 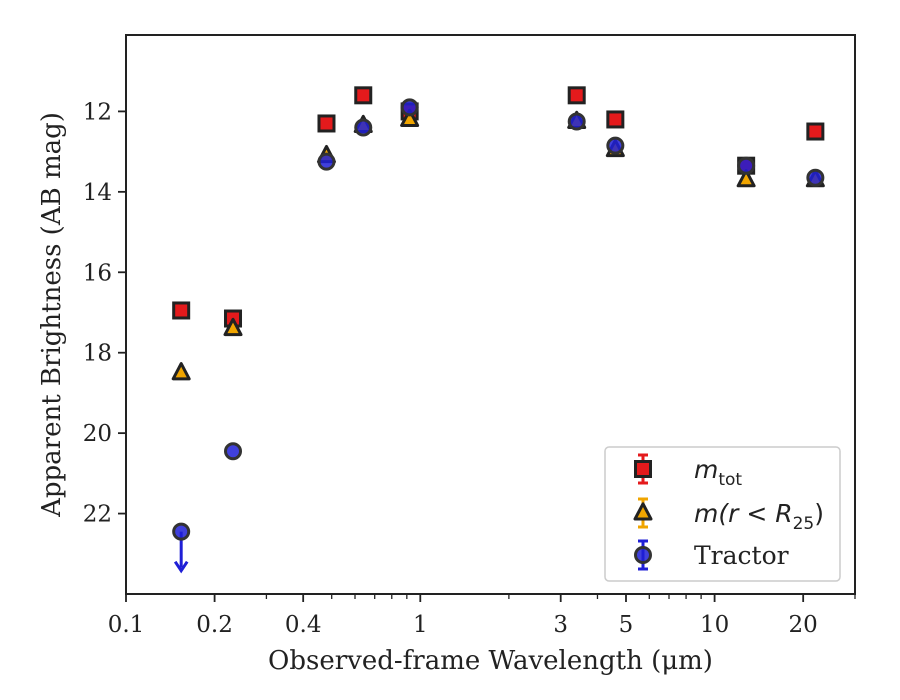 What do you see at coordinates (97, 273) in the screenshot?
I see `y-tick-label: 16` at bounding box center [97, 273].